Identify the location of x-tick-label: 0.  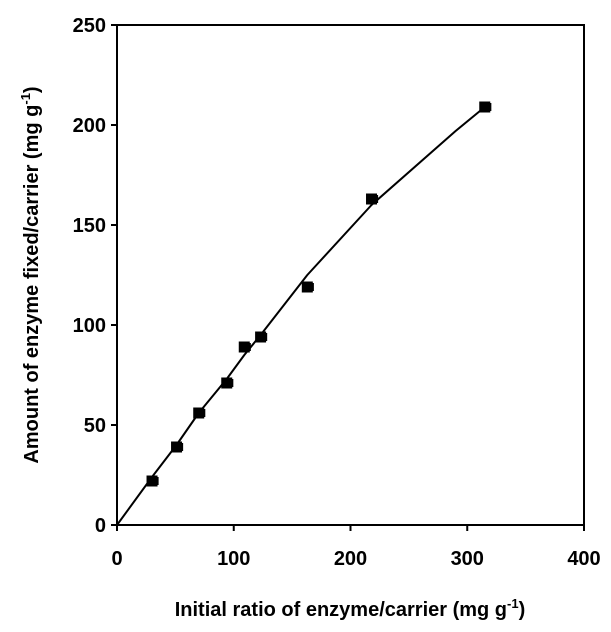
(116, 559).